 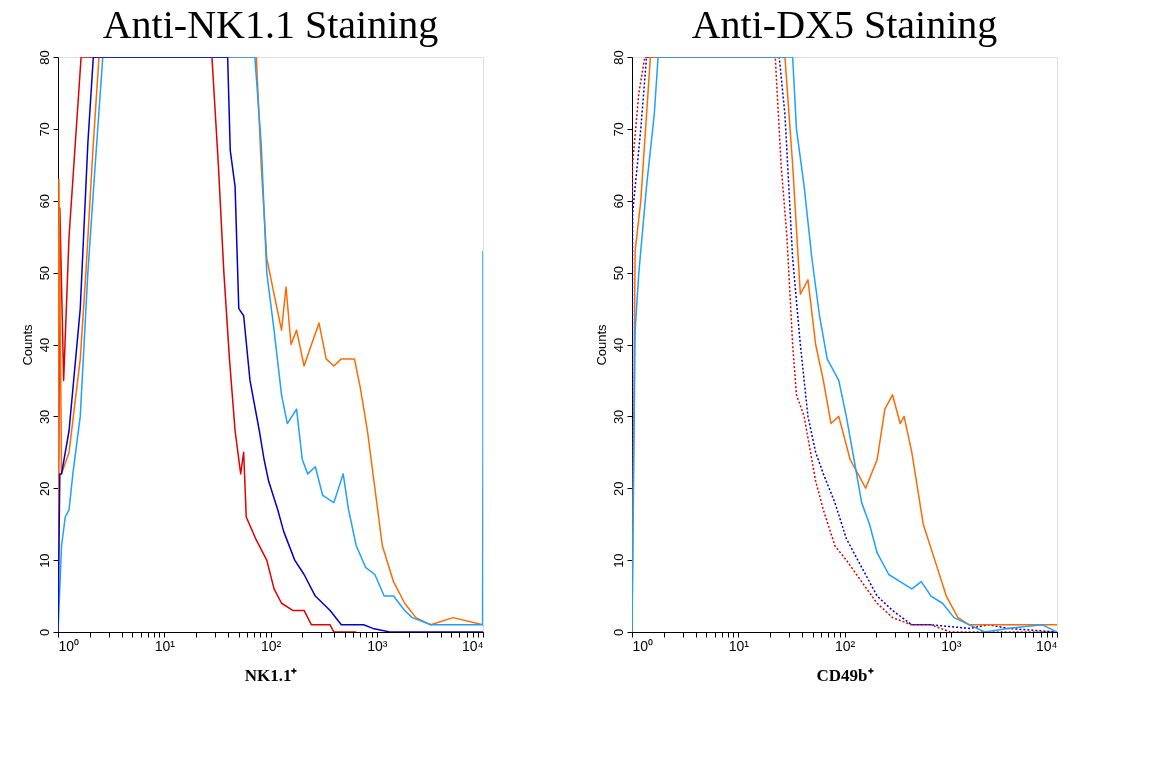 What do you see at coordinates (844, 24) in the screenshot?
I see `chart-title: Anti-DX5 Staining` at bounding box center [844, 24].